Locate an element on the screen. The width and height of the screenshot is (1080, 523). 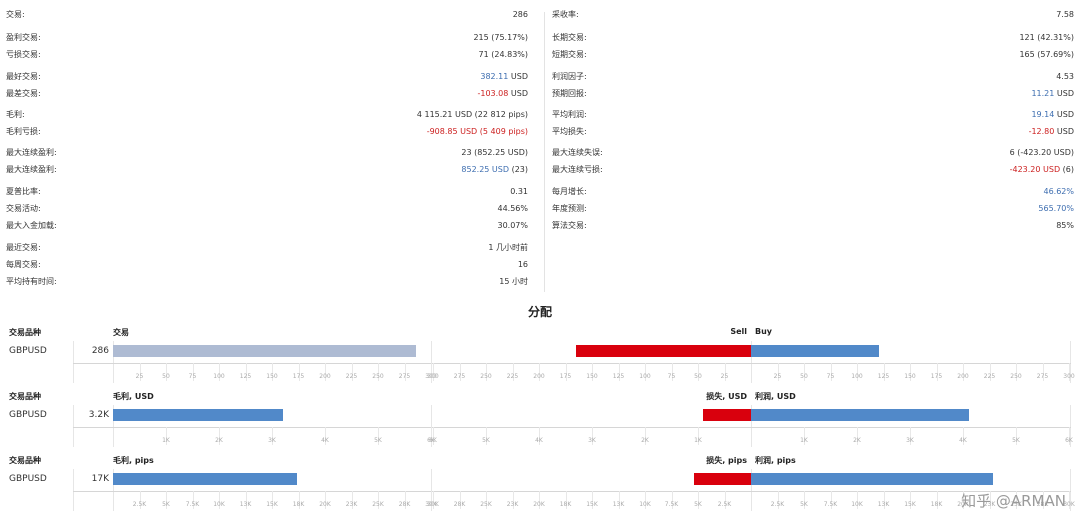
stat-row: 交易活动: 44.56% is located at coordinates (267, 209).